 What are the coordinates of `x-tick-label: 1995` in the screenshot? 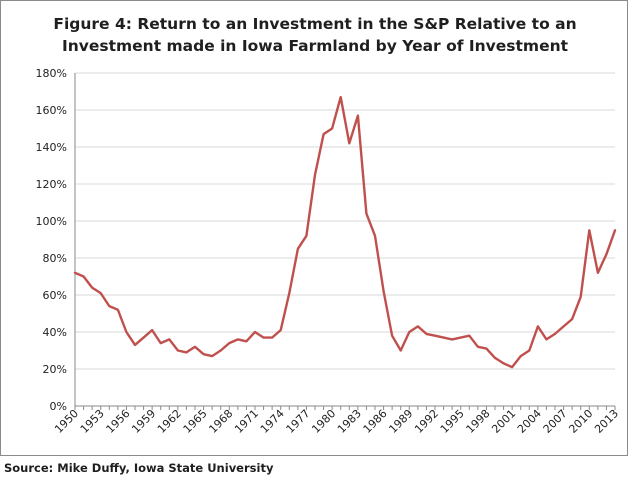 It's located at (452, 421).